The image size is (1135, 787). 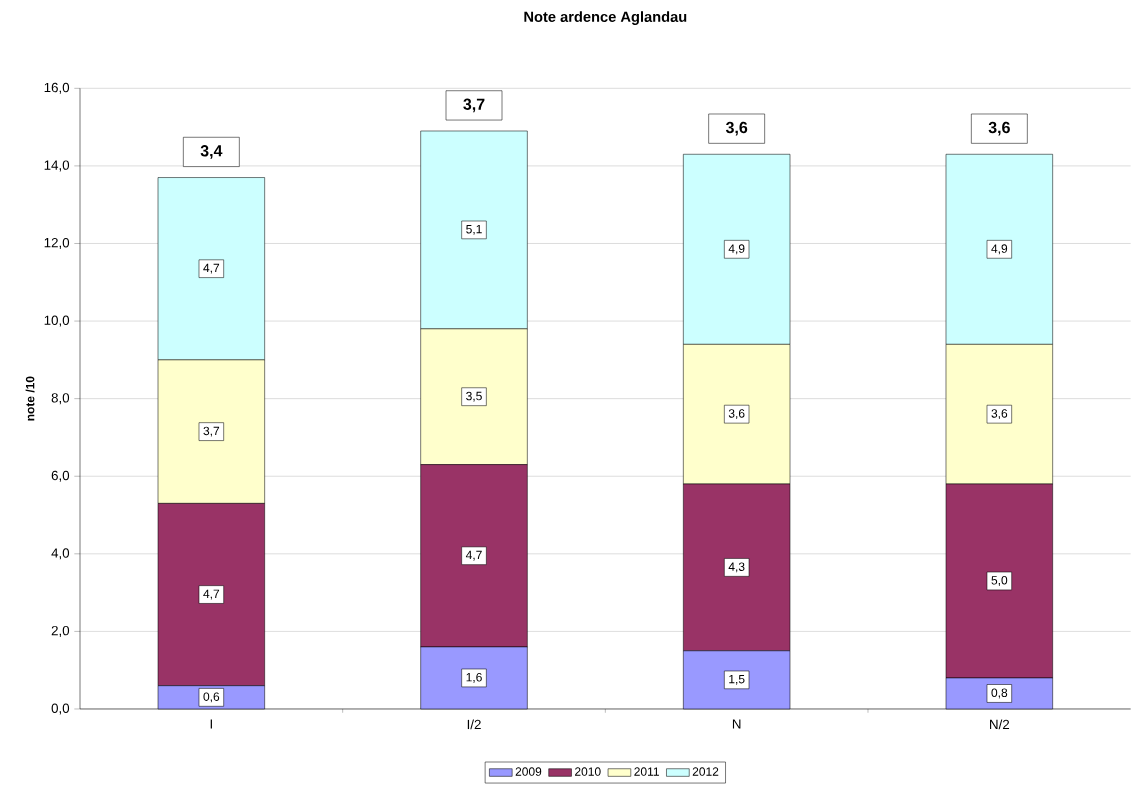 I want to click on data-label: 5,1, so click(x=474, y=230).